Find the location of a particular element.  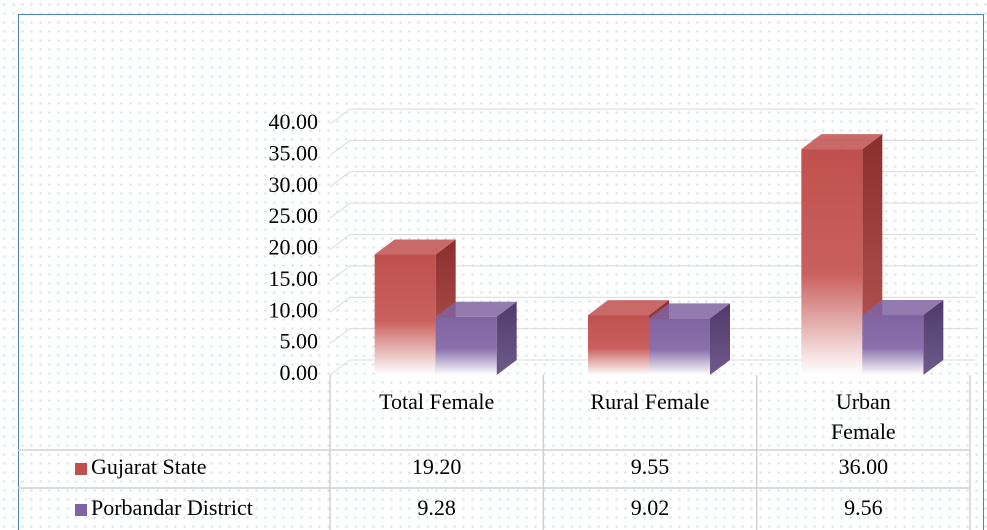

y-tick-label: 0.00 is located at coordinates (299, 372).